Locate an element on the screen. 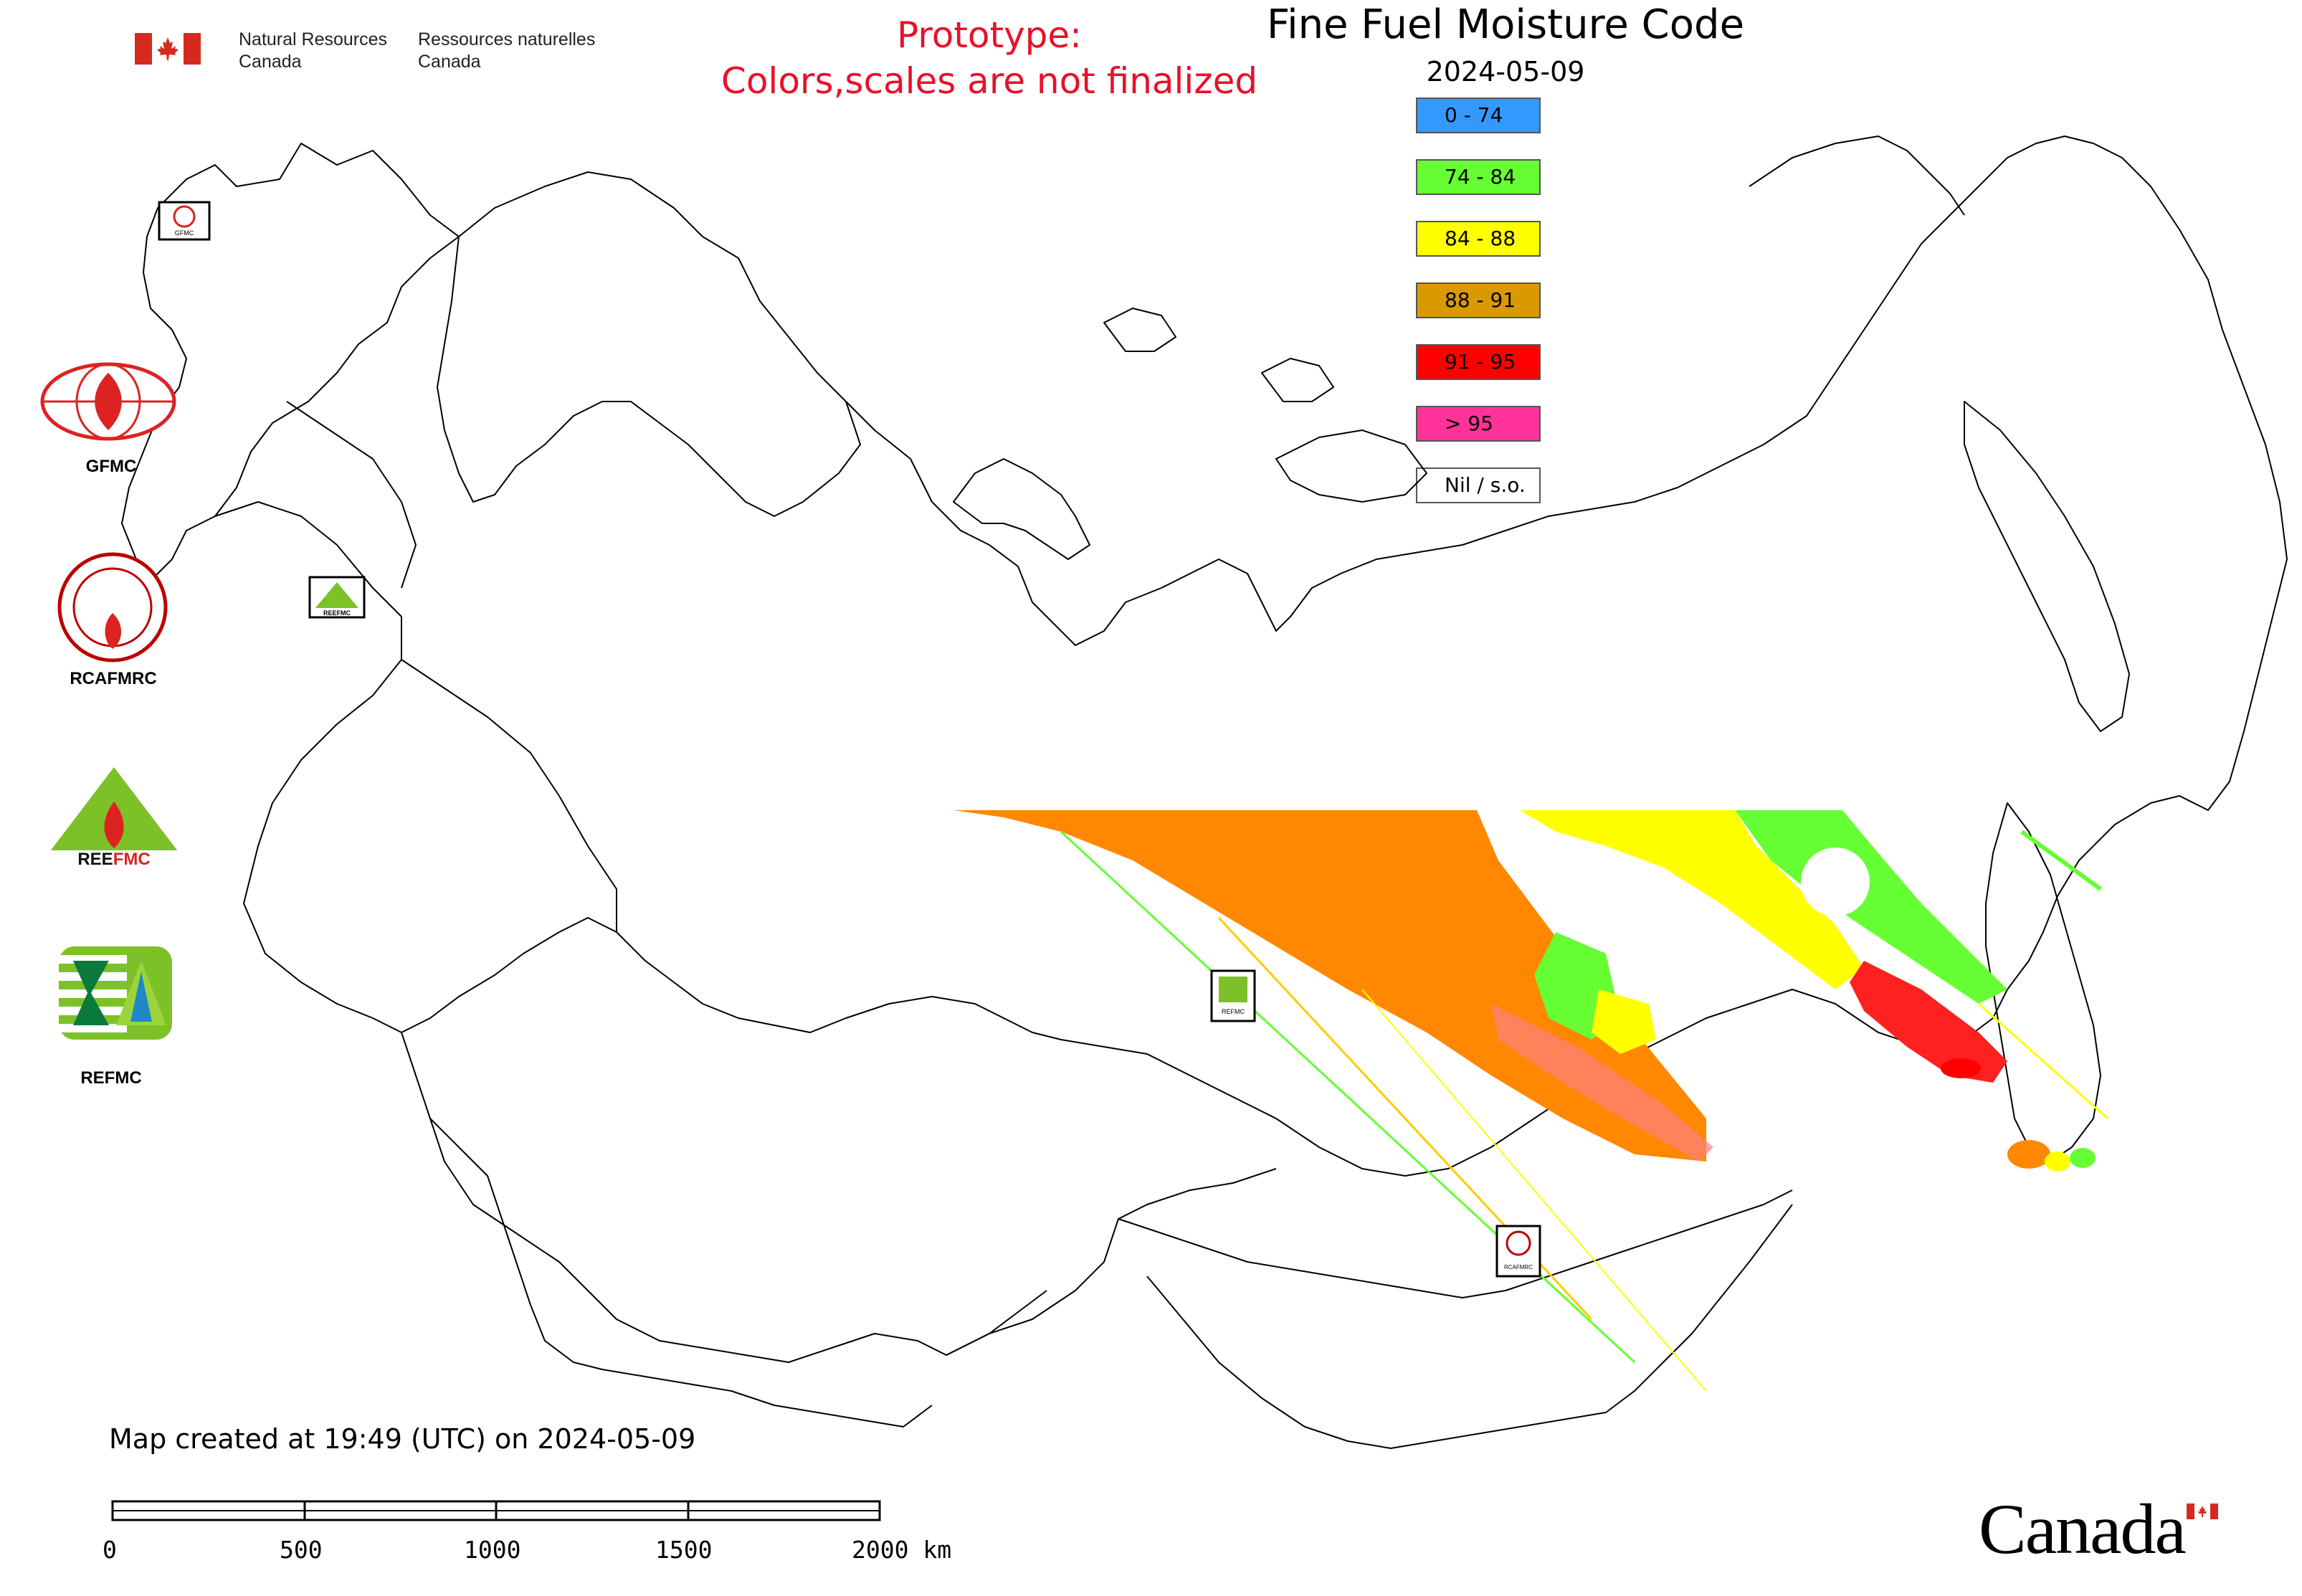 This screenshot has height=1596, width=2302. svg-text: REEFMC is located at coordinates (113, 859).